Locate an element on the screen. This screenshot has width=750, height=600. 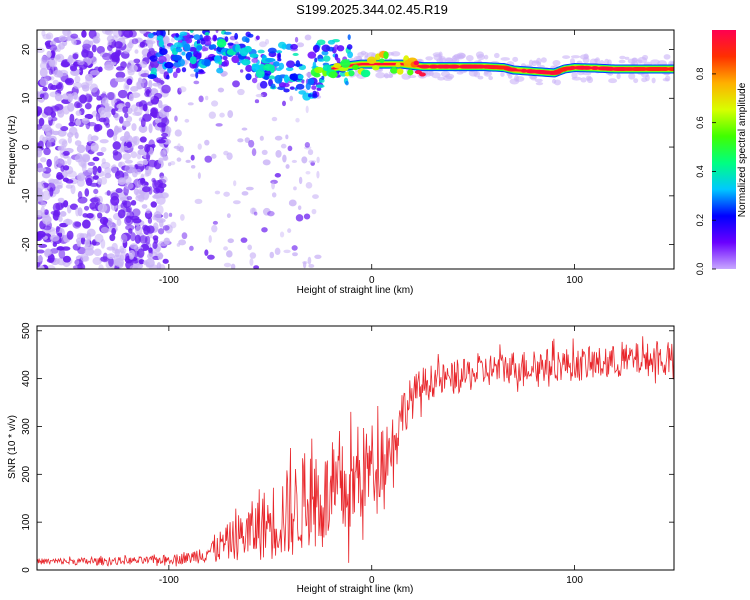
ridge-peak-blob is located at coordinates (594, 68).